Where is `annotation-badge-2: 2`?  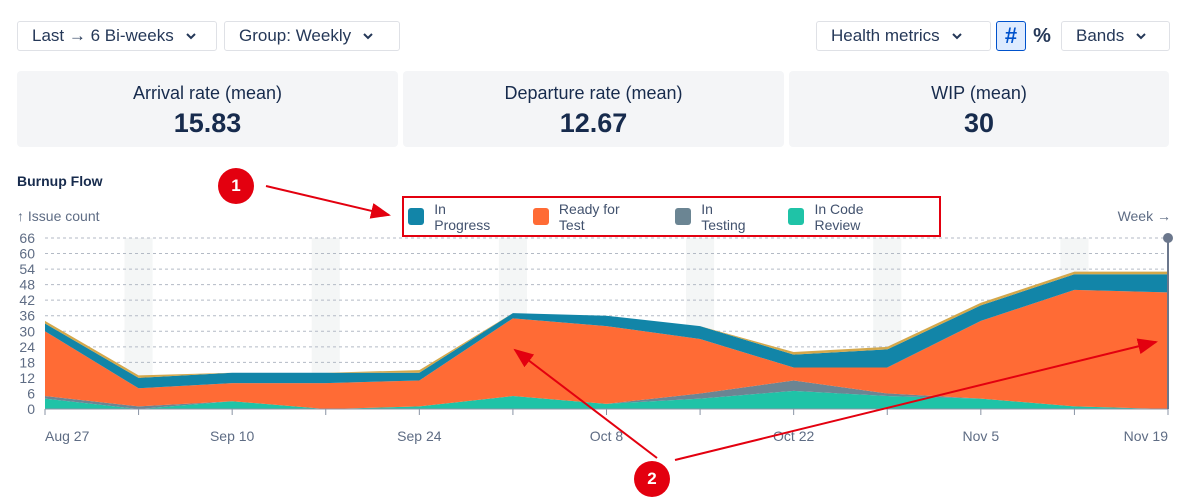 annotation-badge-2: 2 is located at coordinates (652, 479).